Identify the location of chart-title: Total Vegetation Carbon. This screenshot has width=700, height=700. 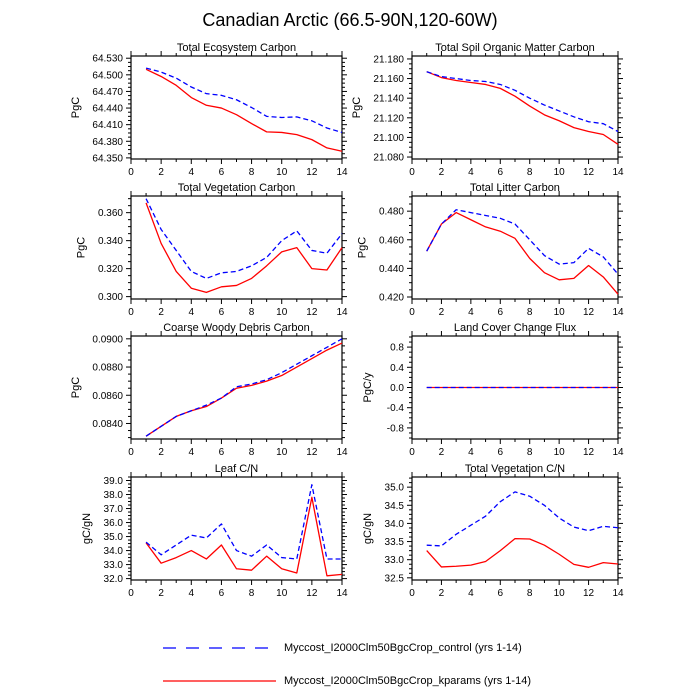
(236, 188).